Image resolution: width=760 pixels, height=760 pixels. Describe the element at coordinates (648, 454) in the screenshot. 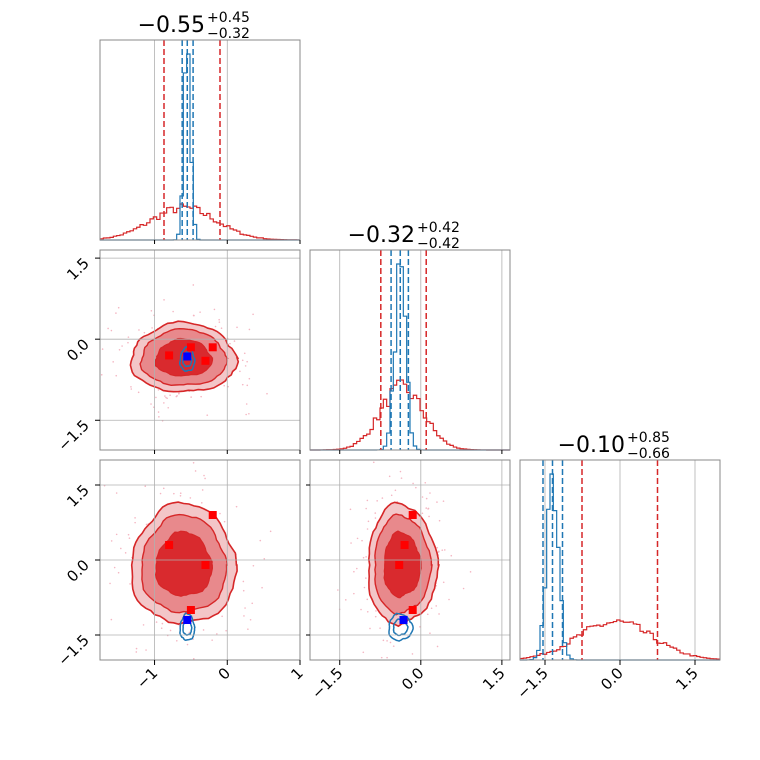

I see `title-minus: −0.66` at that location.